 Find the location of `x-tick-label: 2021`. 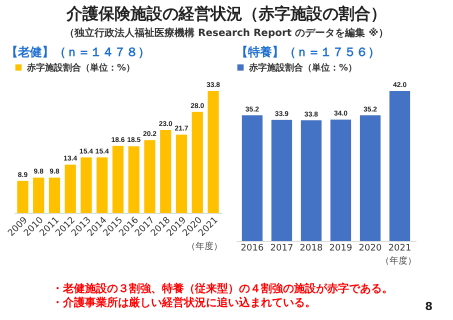

x-tick-label: 2021 is located at coordinates (400, 249).